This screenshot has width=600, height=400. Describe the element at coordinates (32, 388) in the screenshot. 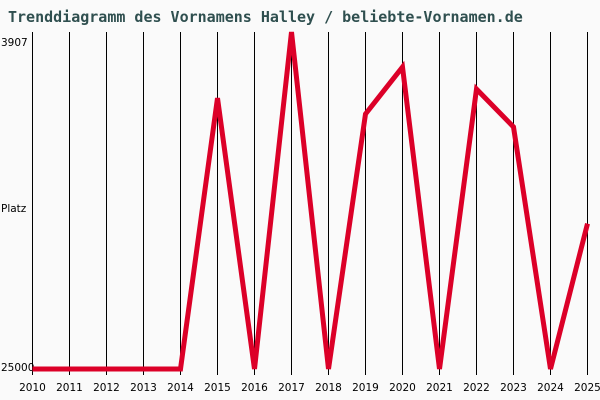

I see `x-tick-label: 2010` at that location.